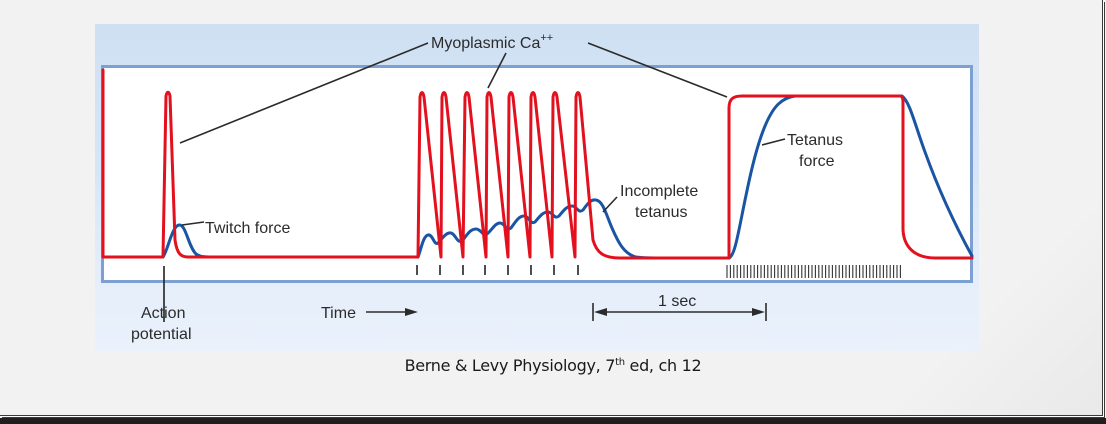  Describe the element at coordinates (492, 42) in the screenshot. I see `myoplasmic-ca-label: Myoplasmic Ca++` at that location.